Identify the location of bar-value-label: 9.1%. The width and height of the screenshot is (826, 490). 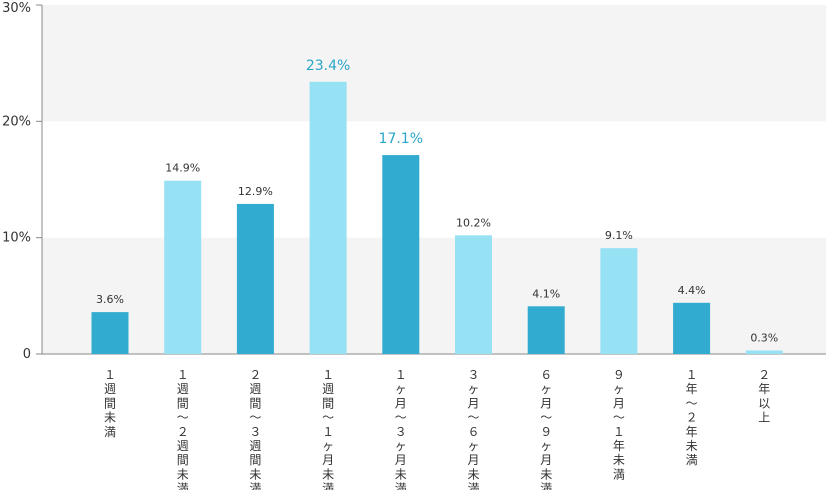
(619, 235).